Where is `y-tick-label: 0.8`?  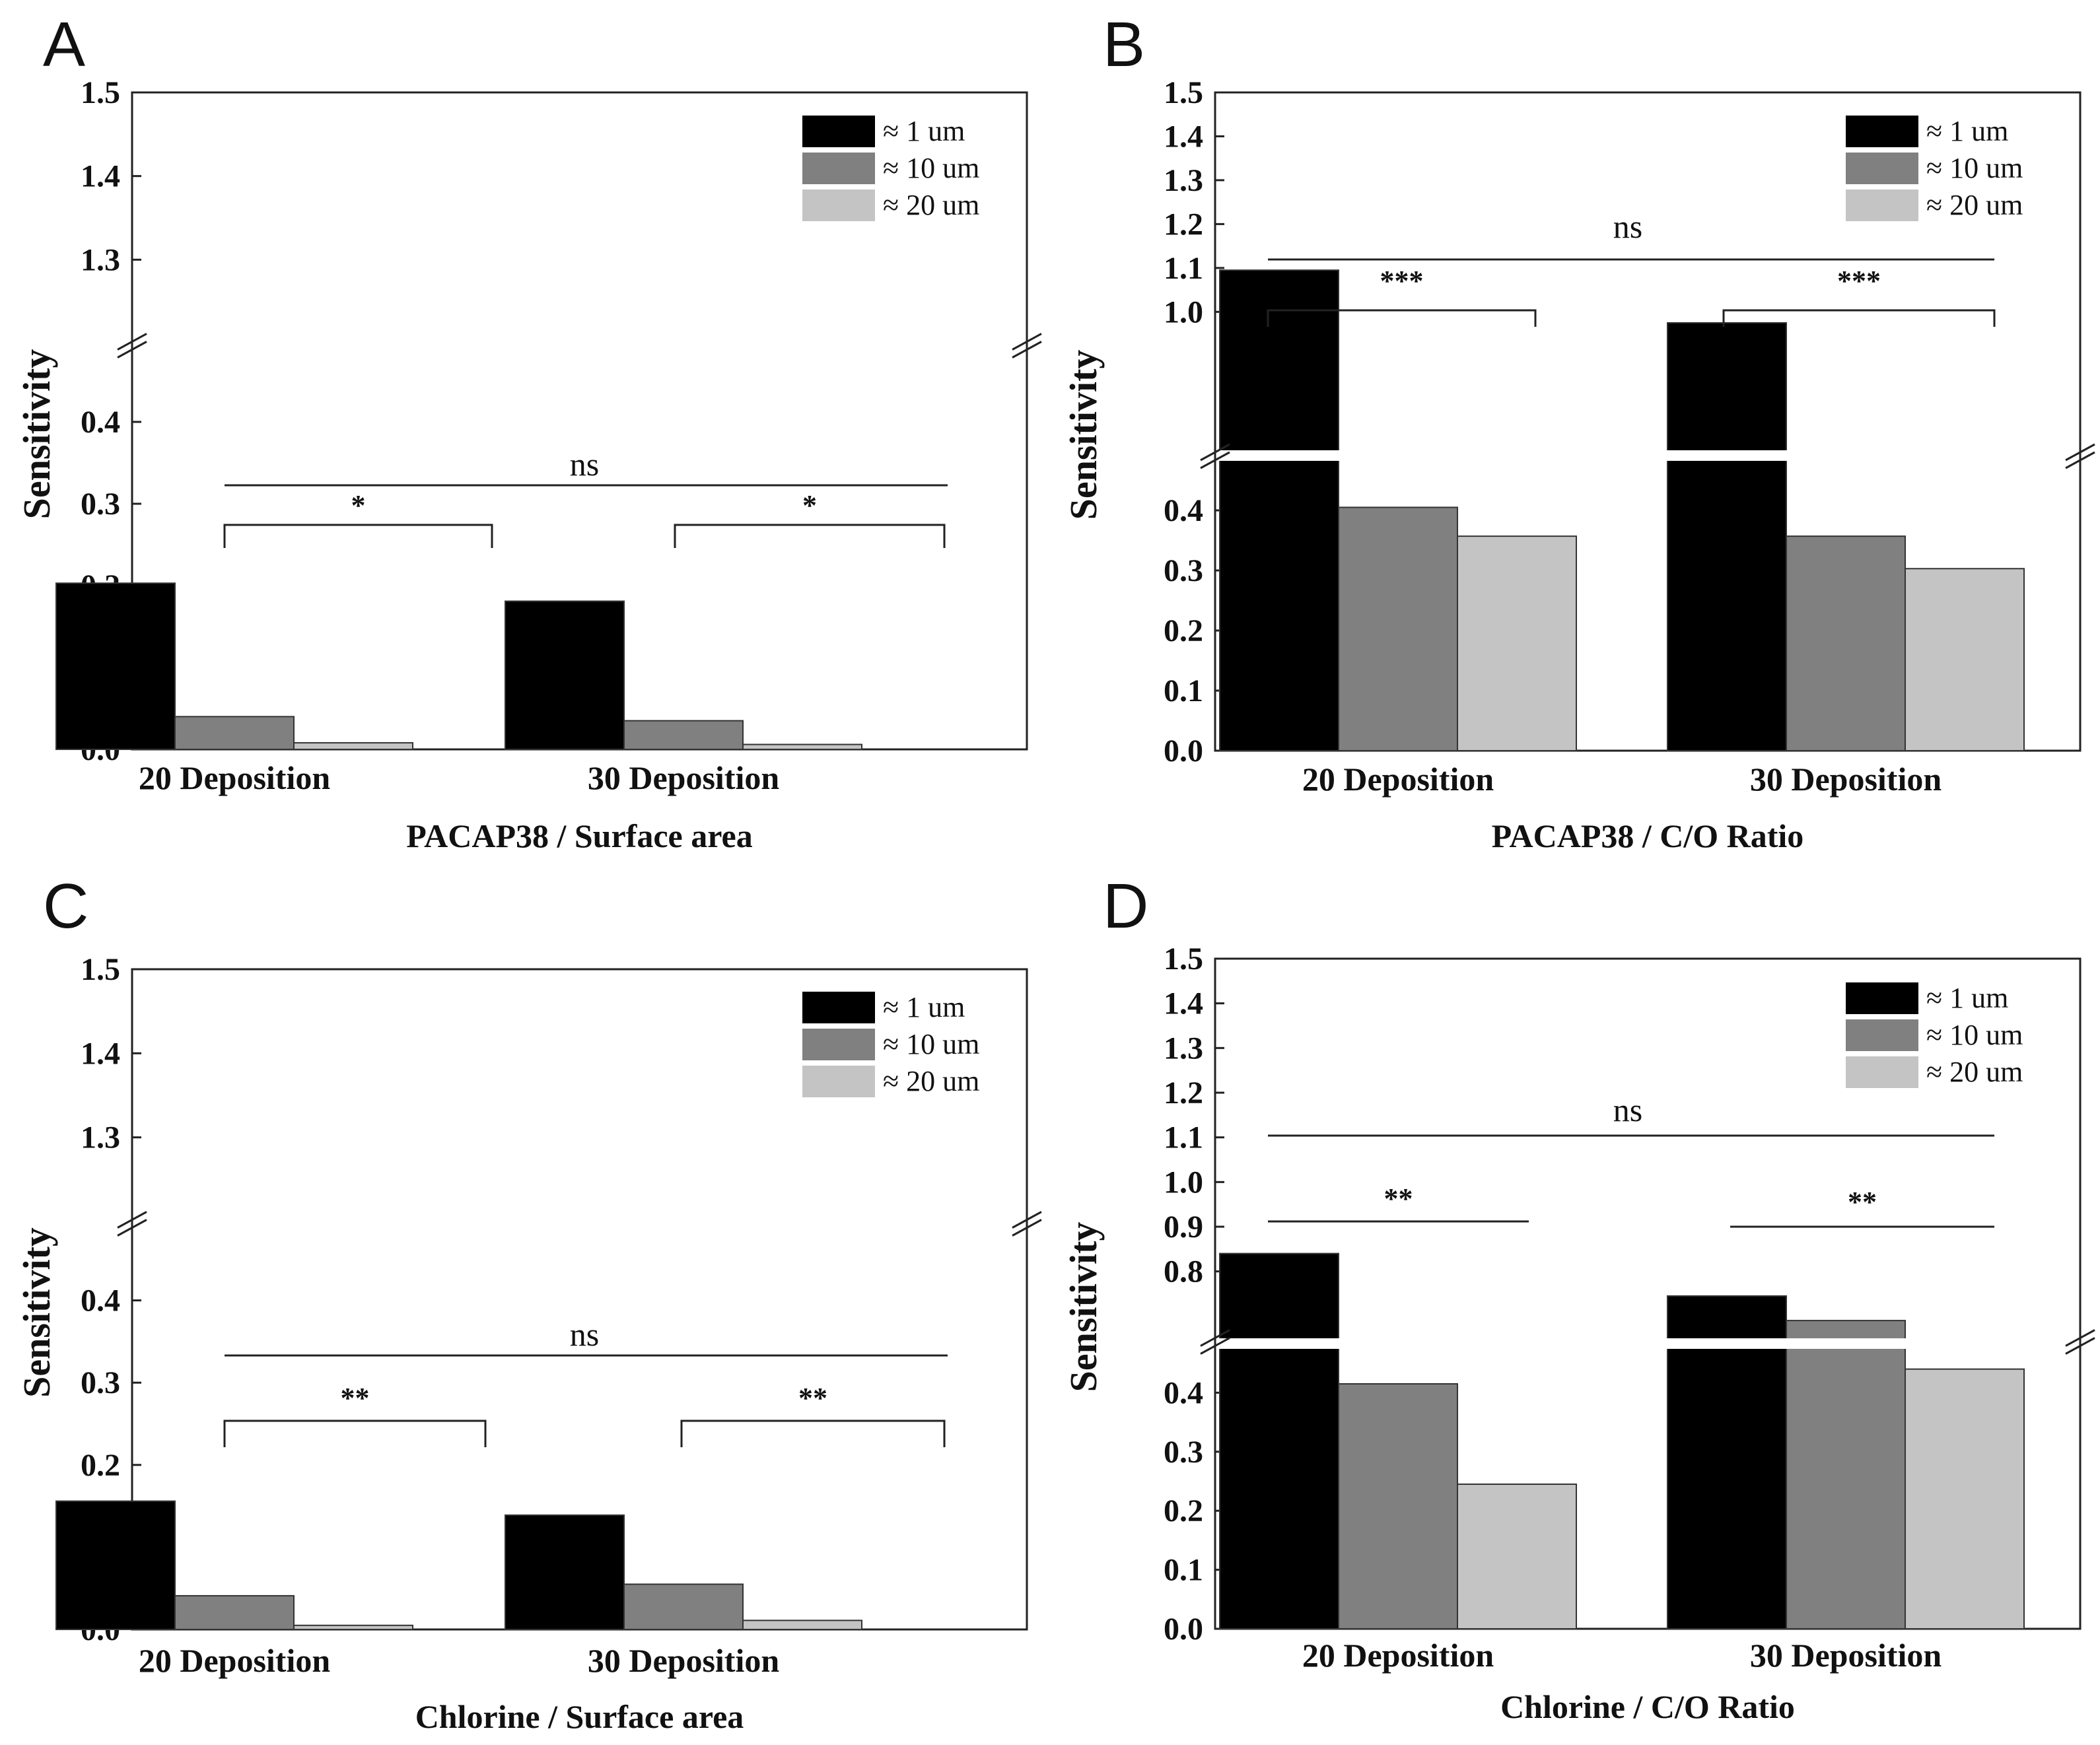
y-tick-label: 0.8 is located at coordinates (1183, 1271).